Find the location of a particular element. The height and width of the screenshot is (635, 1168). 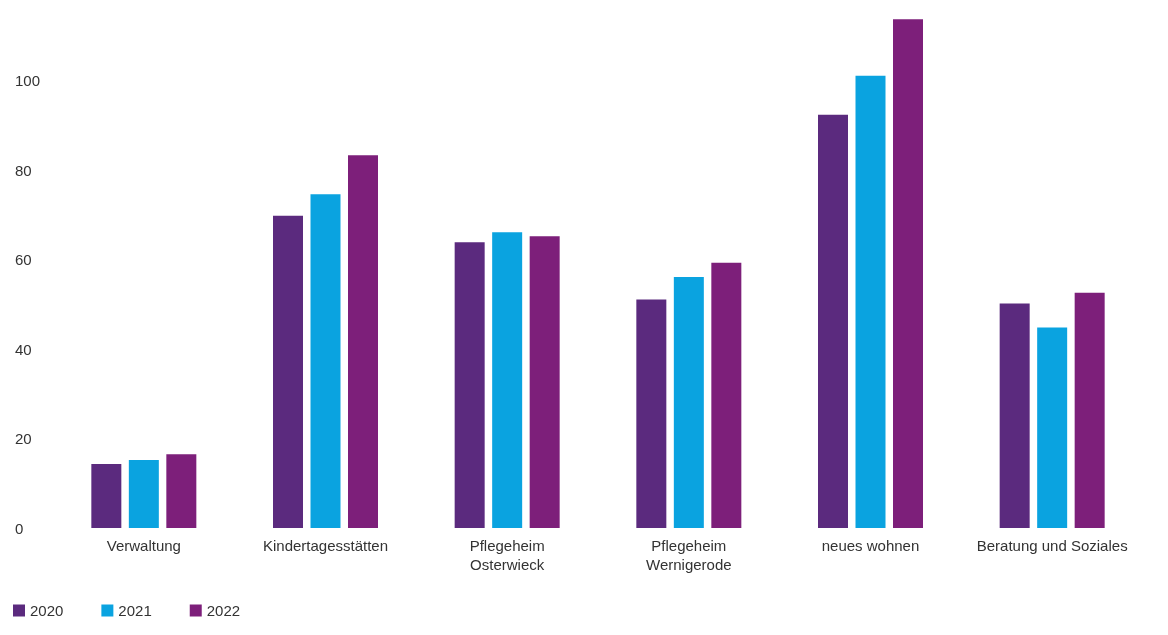

legend-label: 2021 is located at coordinates (135, 610).